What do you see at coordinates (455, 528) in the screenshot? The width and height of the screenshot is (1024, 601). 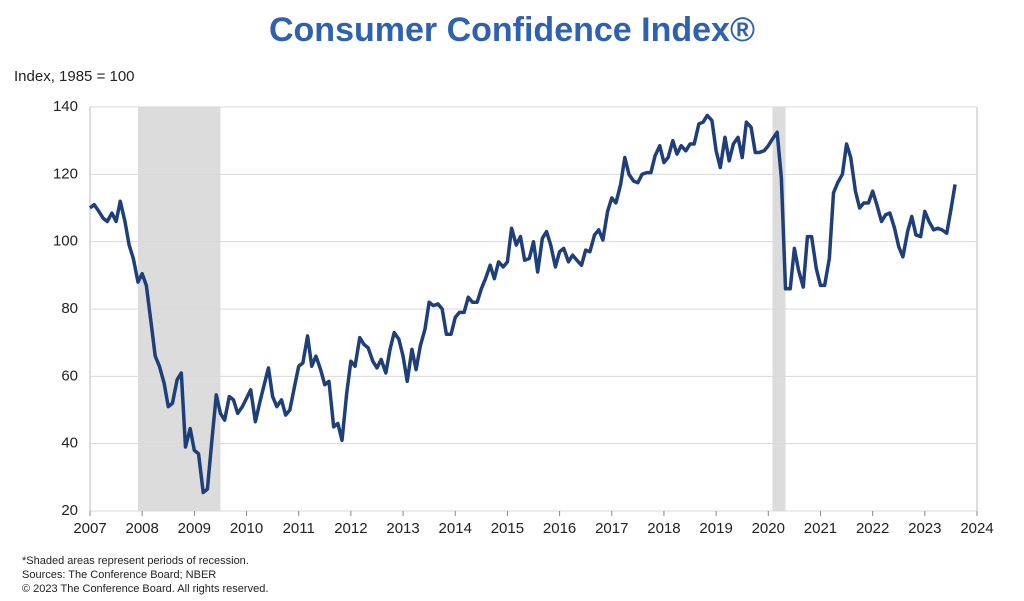 I see `x-tick-label: 2014` at bounding box center [455, 528].